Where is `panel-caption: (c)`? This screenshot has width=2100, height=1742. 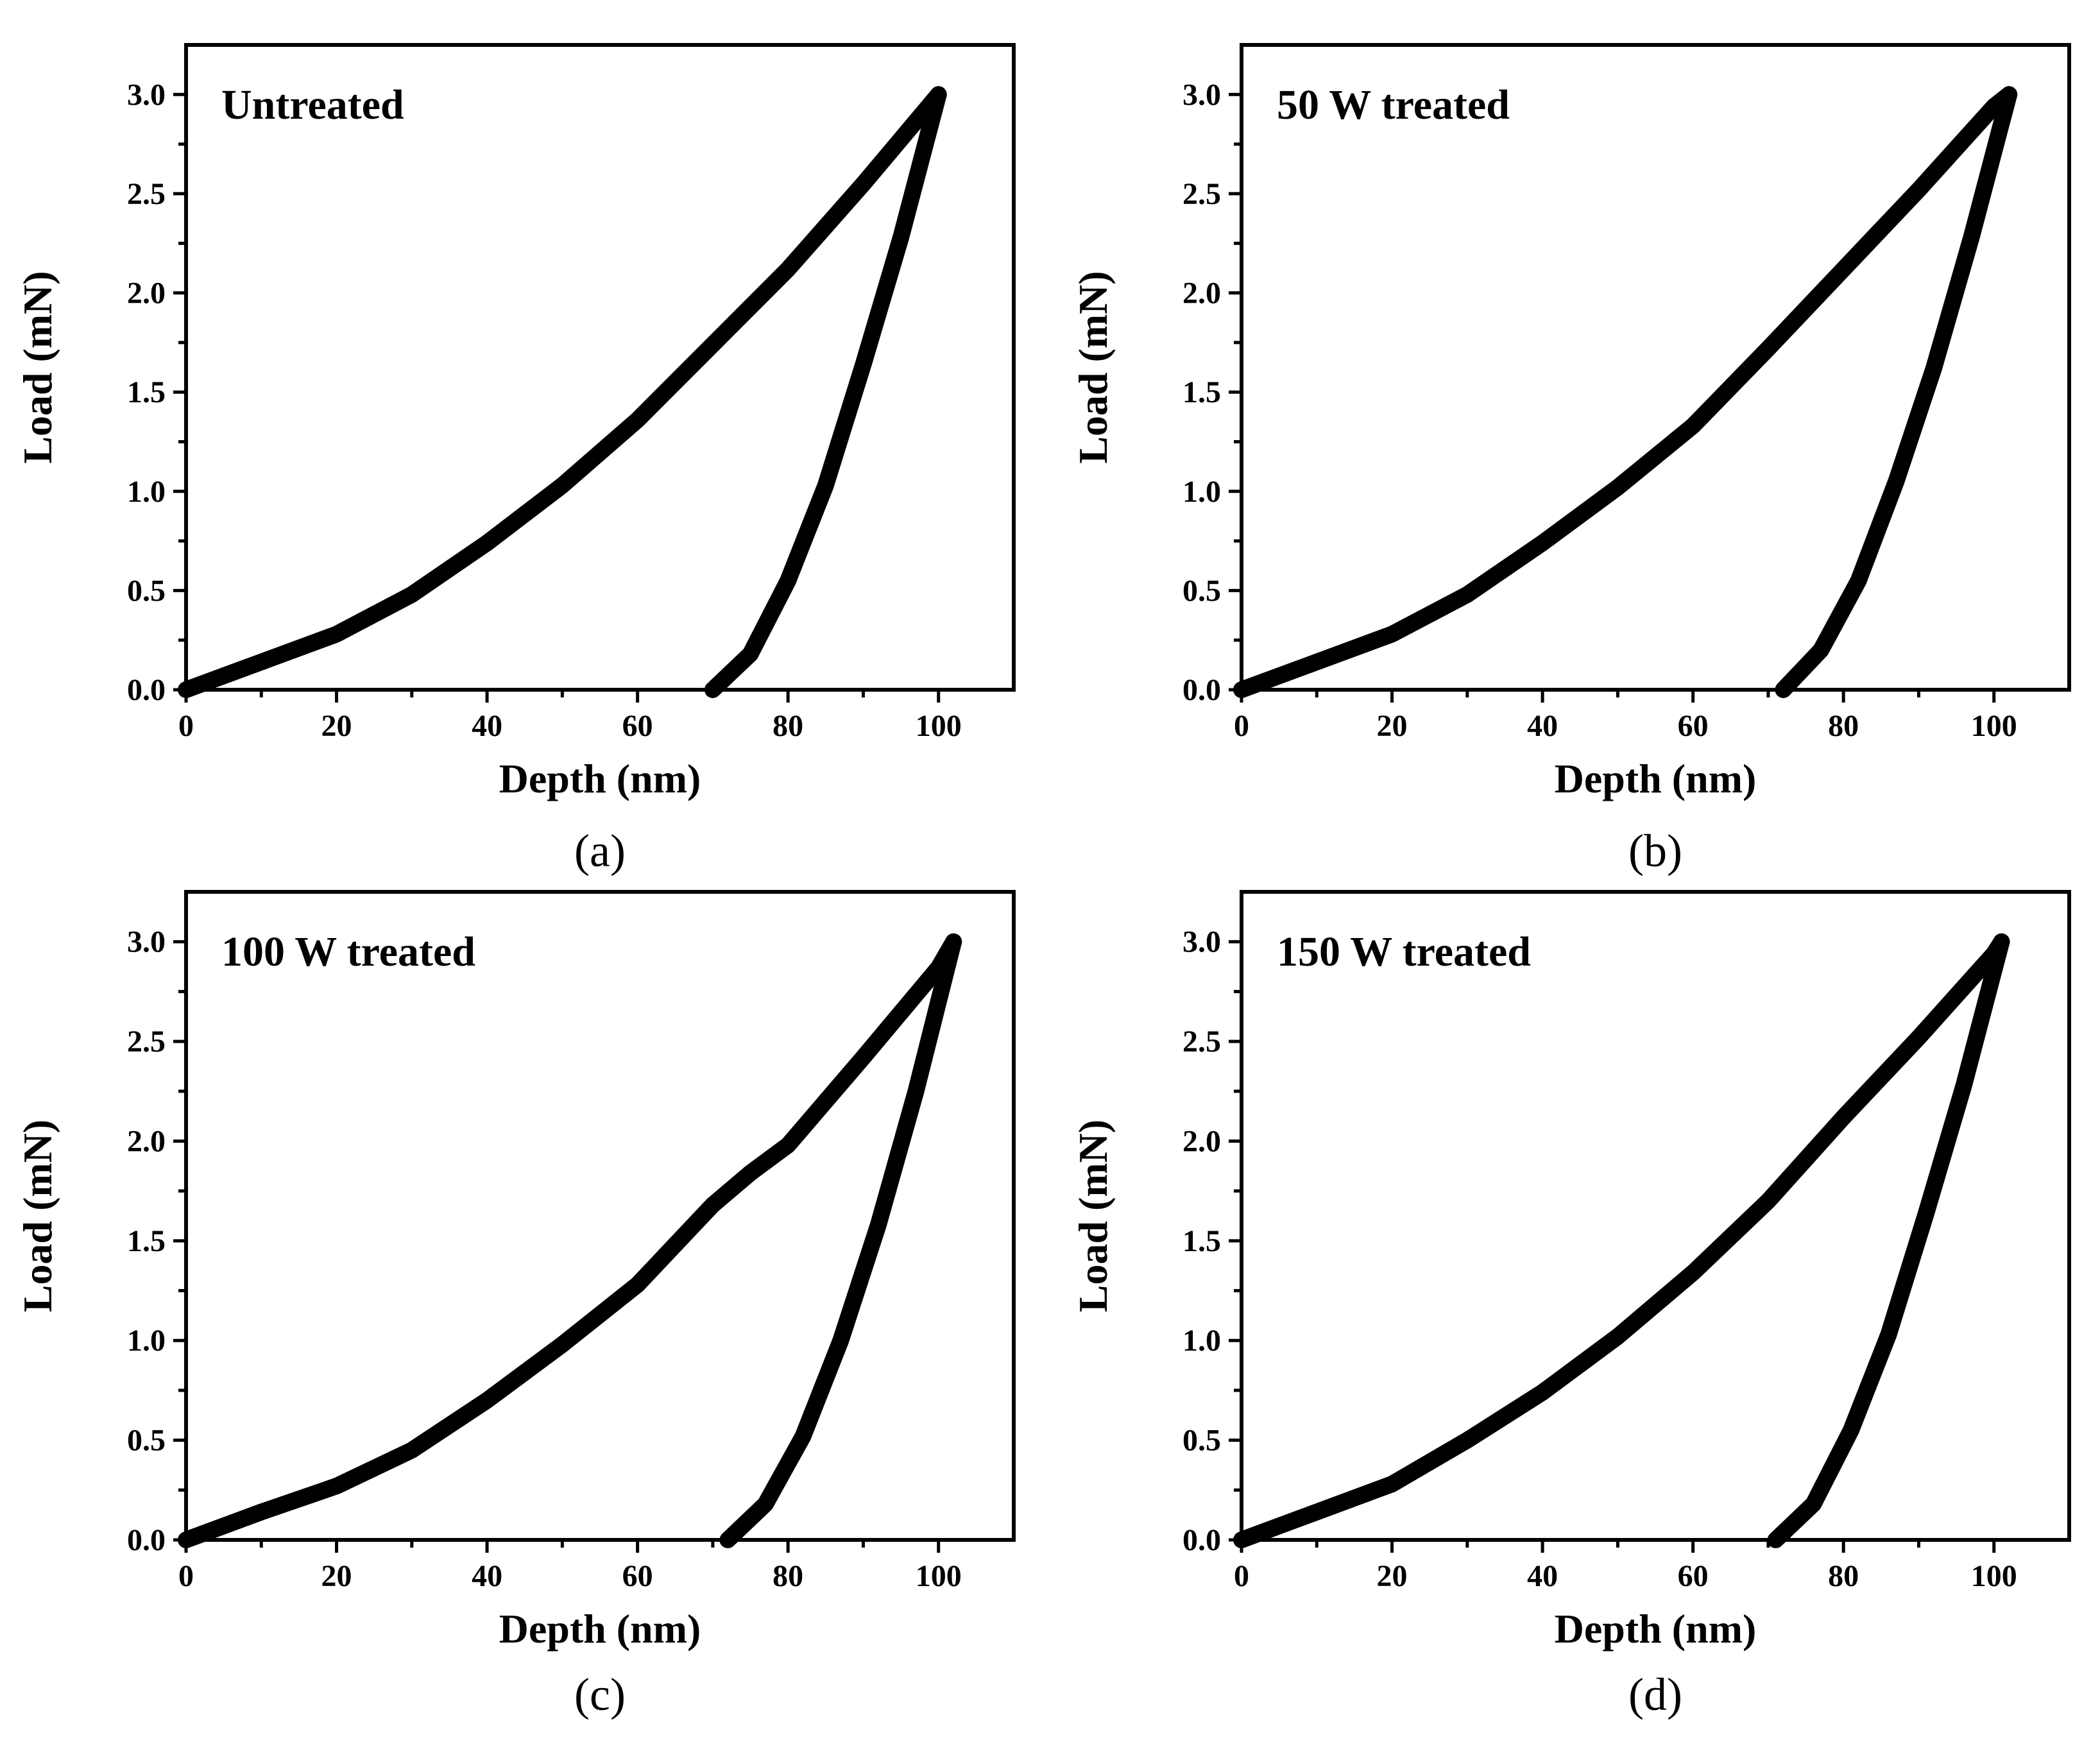
panel-caption: (c) is located at coordinates (600, 1694).